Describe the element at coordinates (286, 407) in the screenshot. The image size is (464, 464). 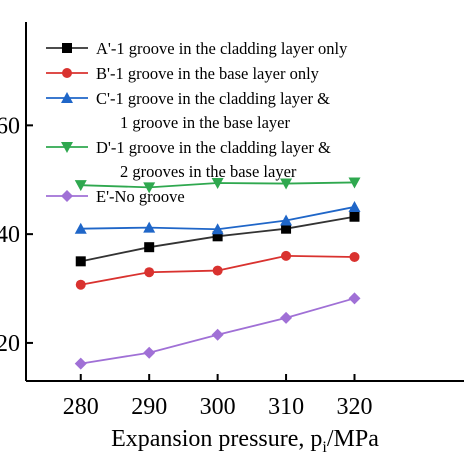
I see `x-tick-label-310: 310` at that location.